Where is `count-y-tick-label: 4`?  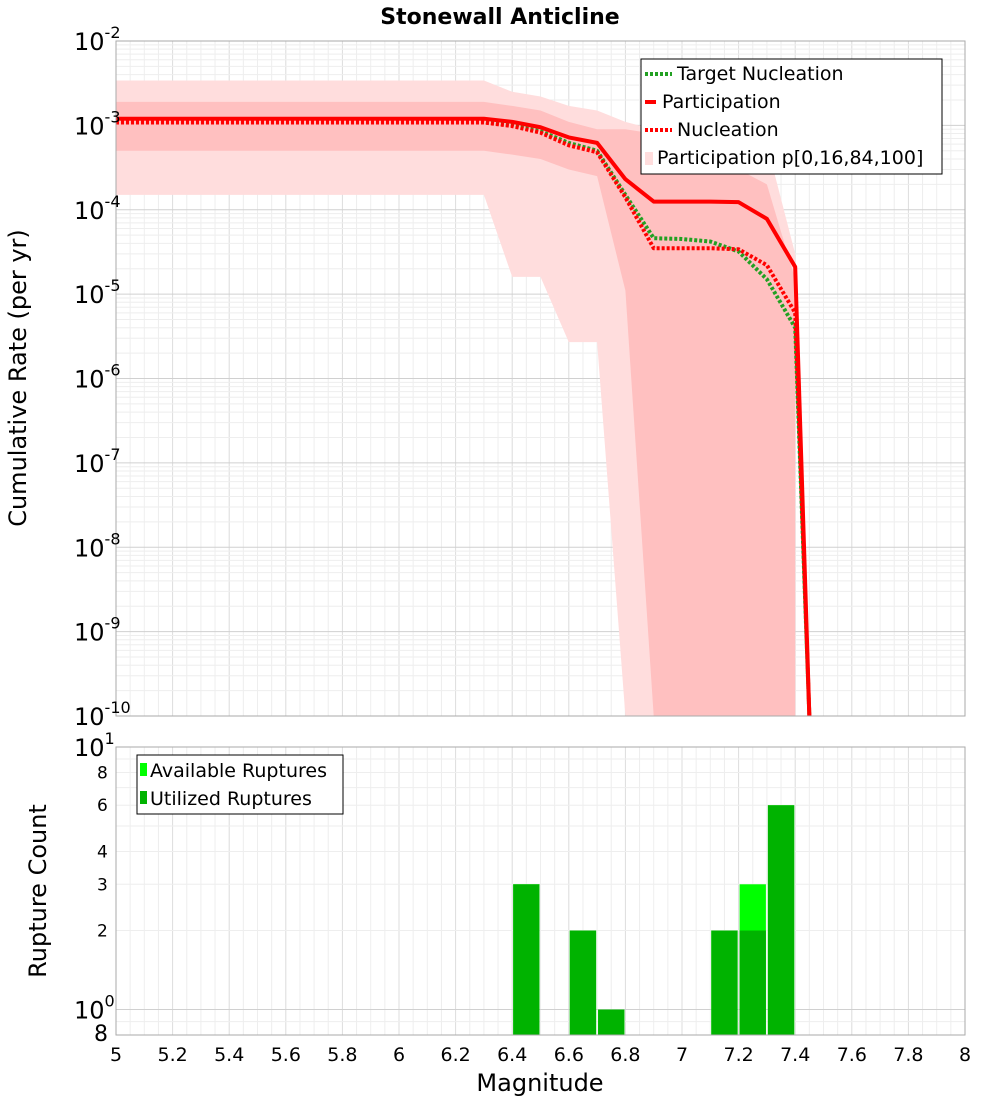 count-y-tick-label: 4 is located at coordinates (102, 852).